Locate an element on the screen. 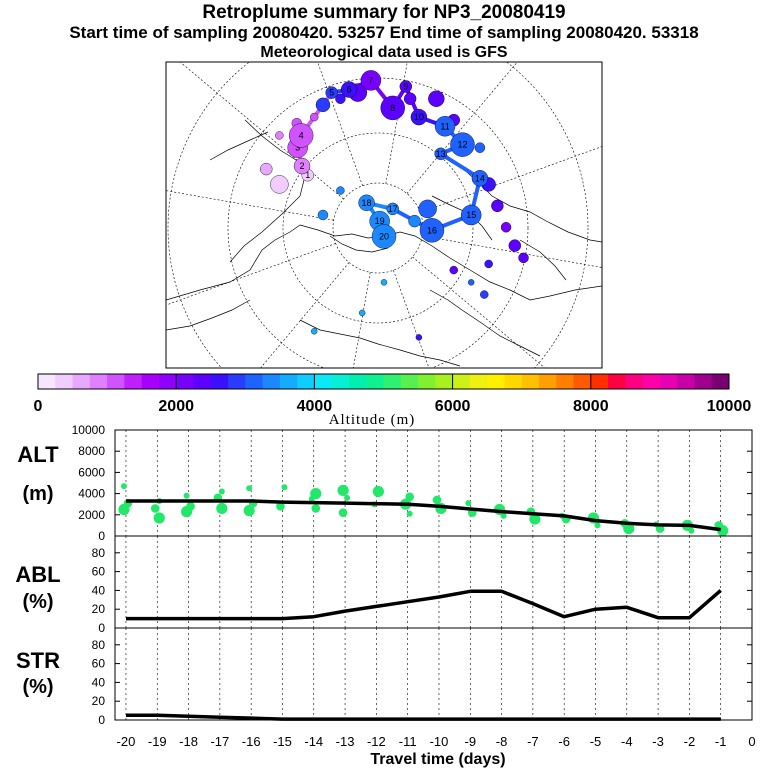 The width and height of the screenshot is (768, 768). day-marker-label: 8 is located at coordinates (392, 108).